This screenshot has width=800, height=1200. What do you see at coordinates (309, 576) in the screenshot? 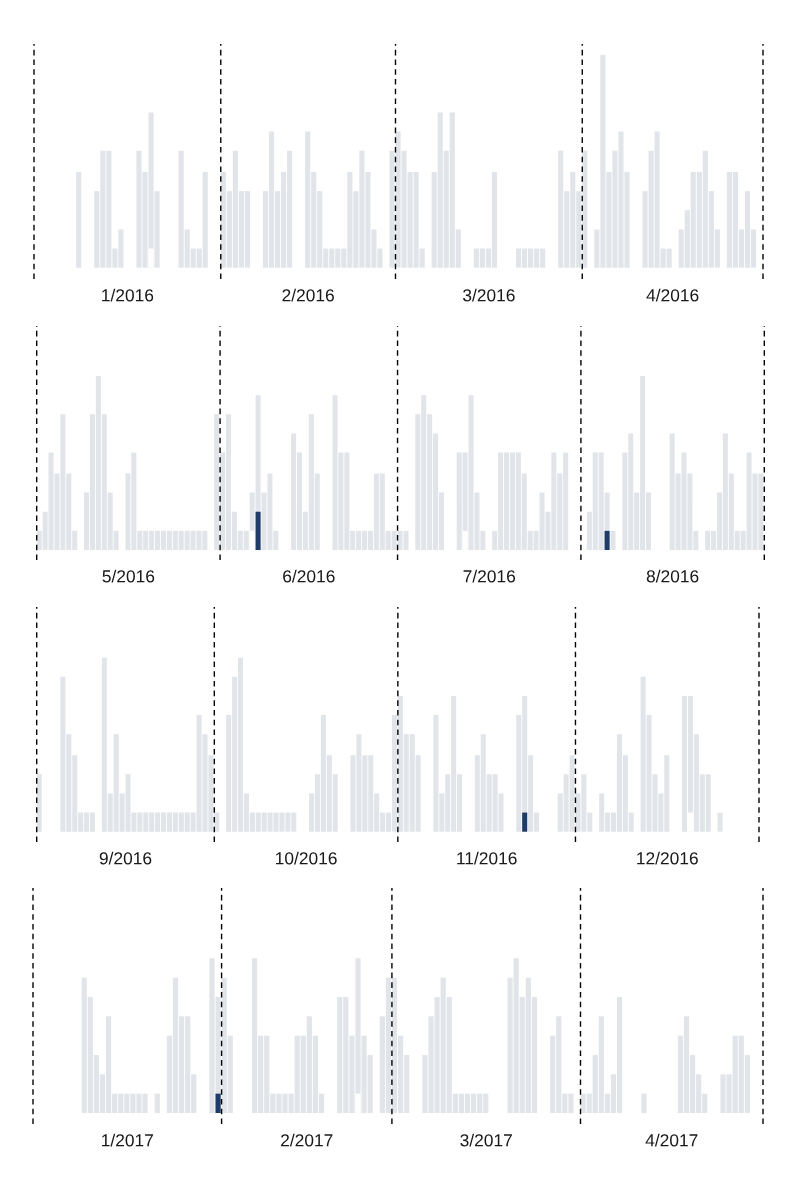
I see `x-tick-label: 6/2016` at bounding box center [309, 576].